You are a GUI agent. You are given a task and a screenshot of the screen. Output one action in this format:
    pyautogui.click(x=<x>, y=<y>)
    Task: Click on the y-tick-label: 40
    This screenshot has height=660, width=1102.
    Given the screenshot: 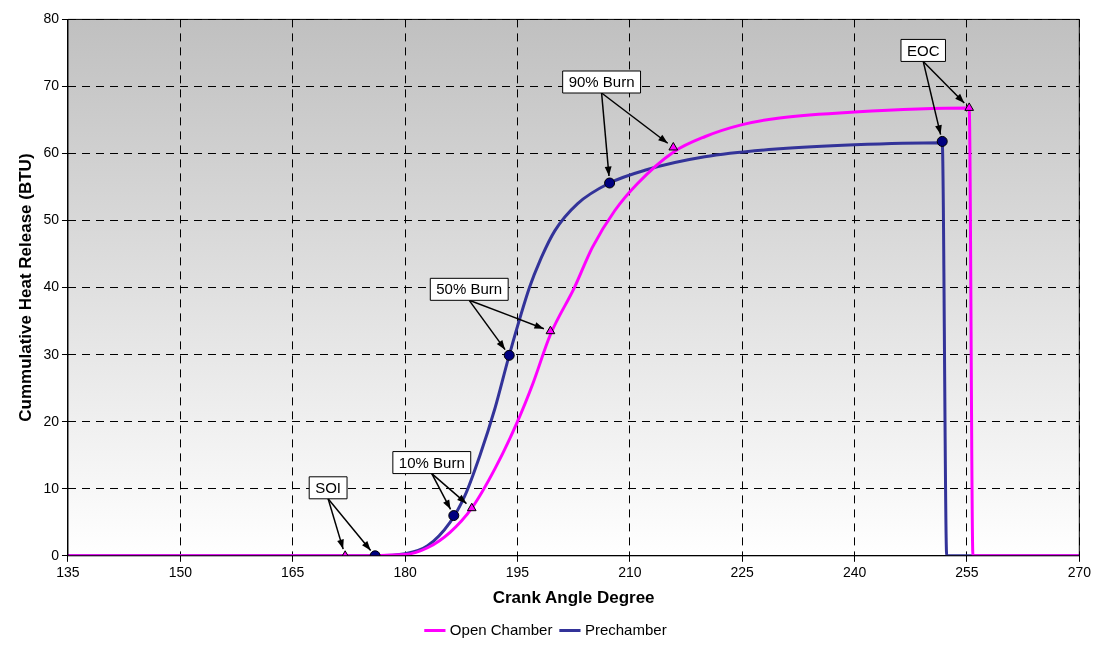 What is the action you would take?
    pyautogui.click(x=51, y=286)
    